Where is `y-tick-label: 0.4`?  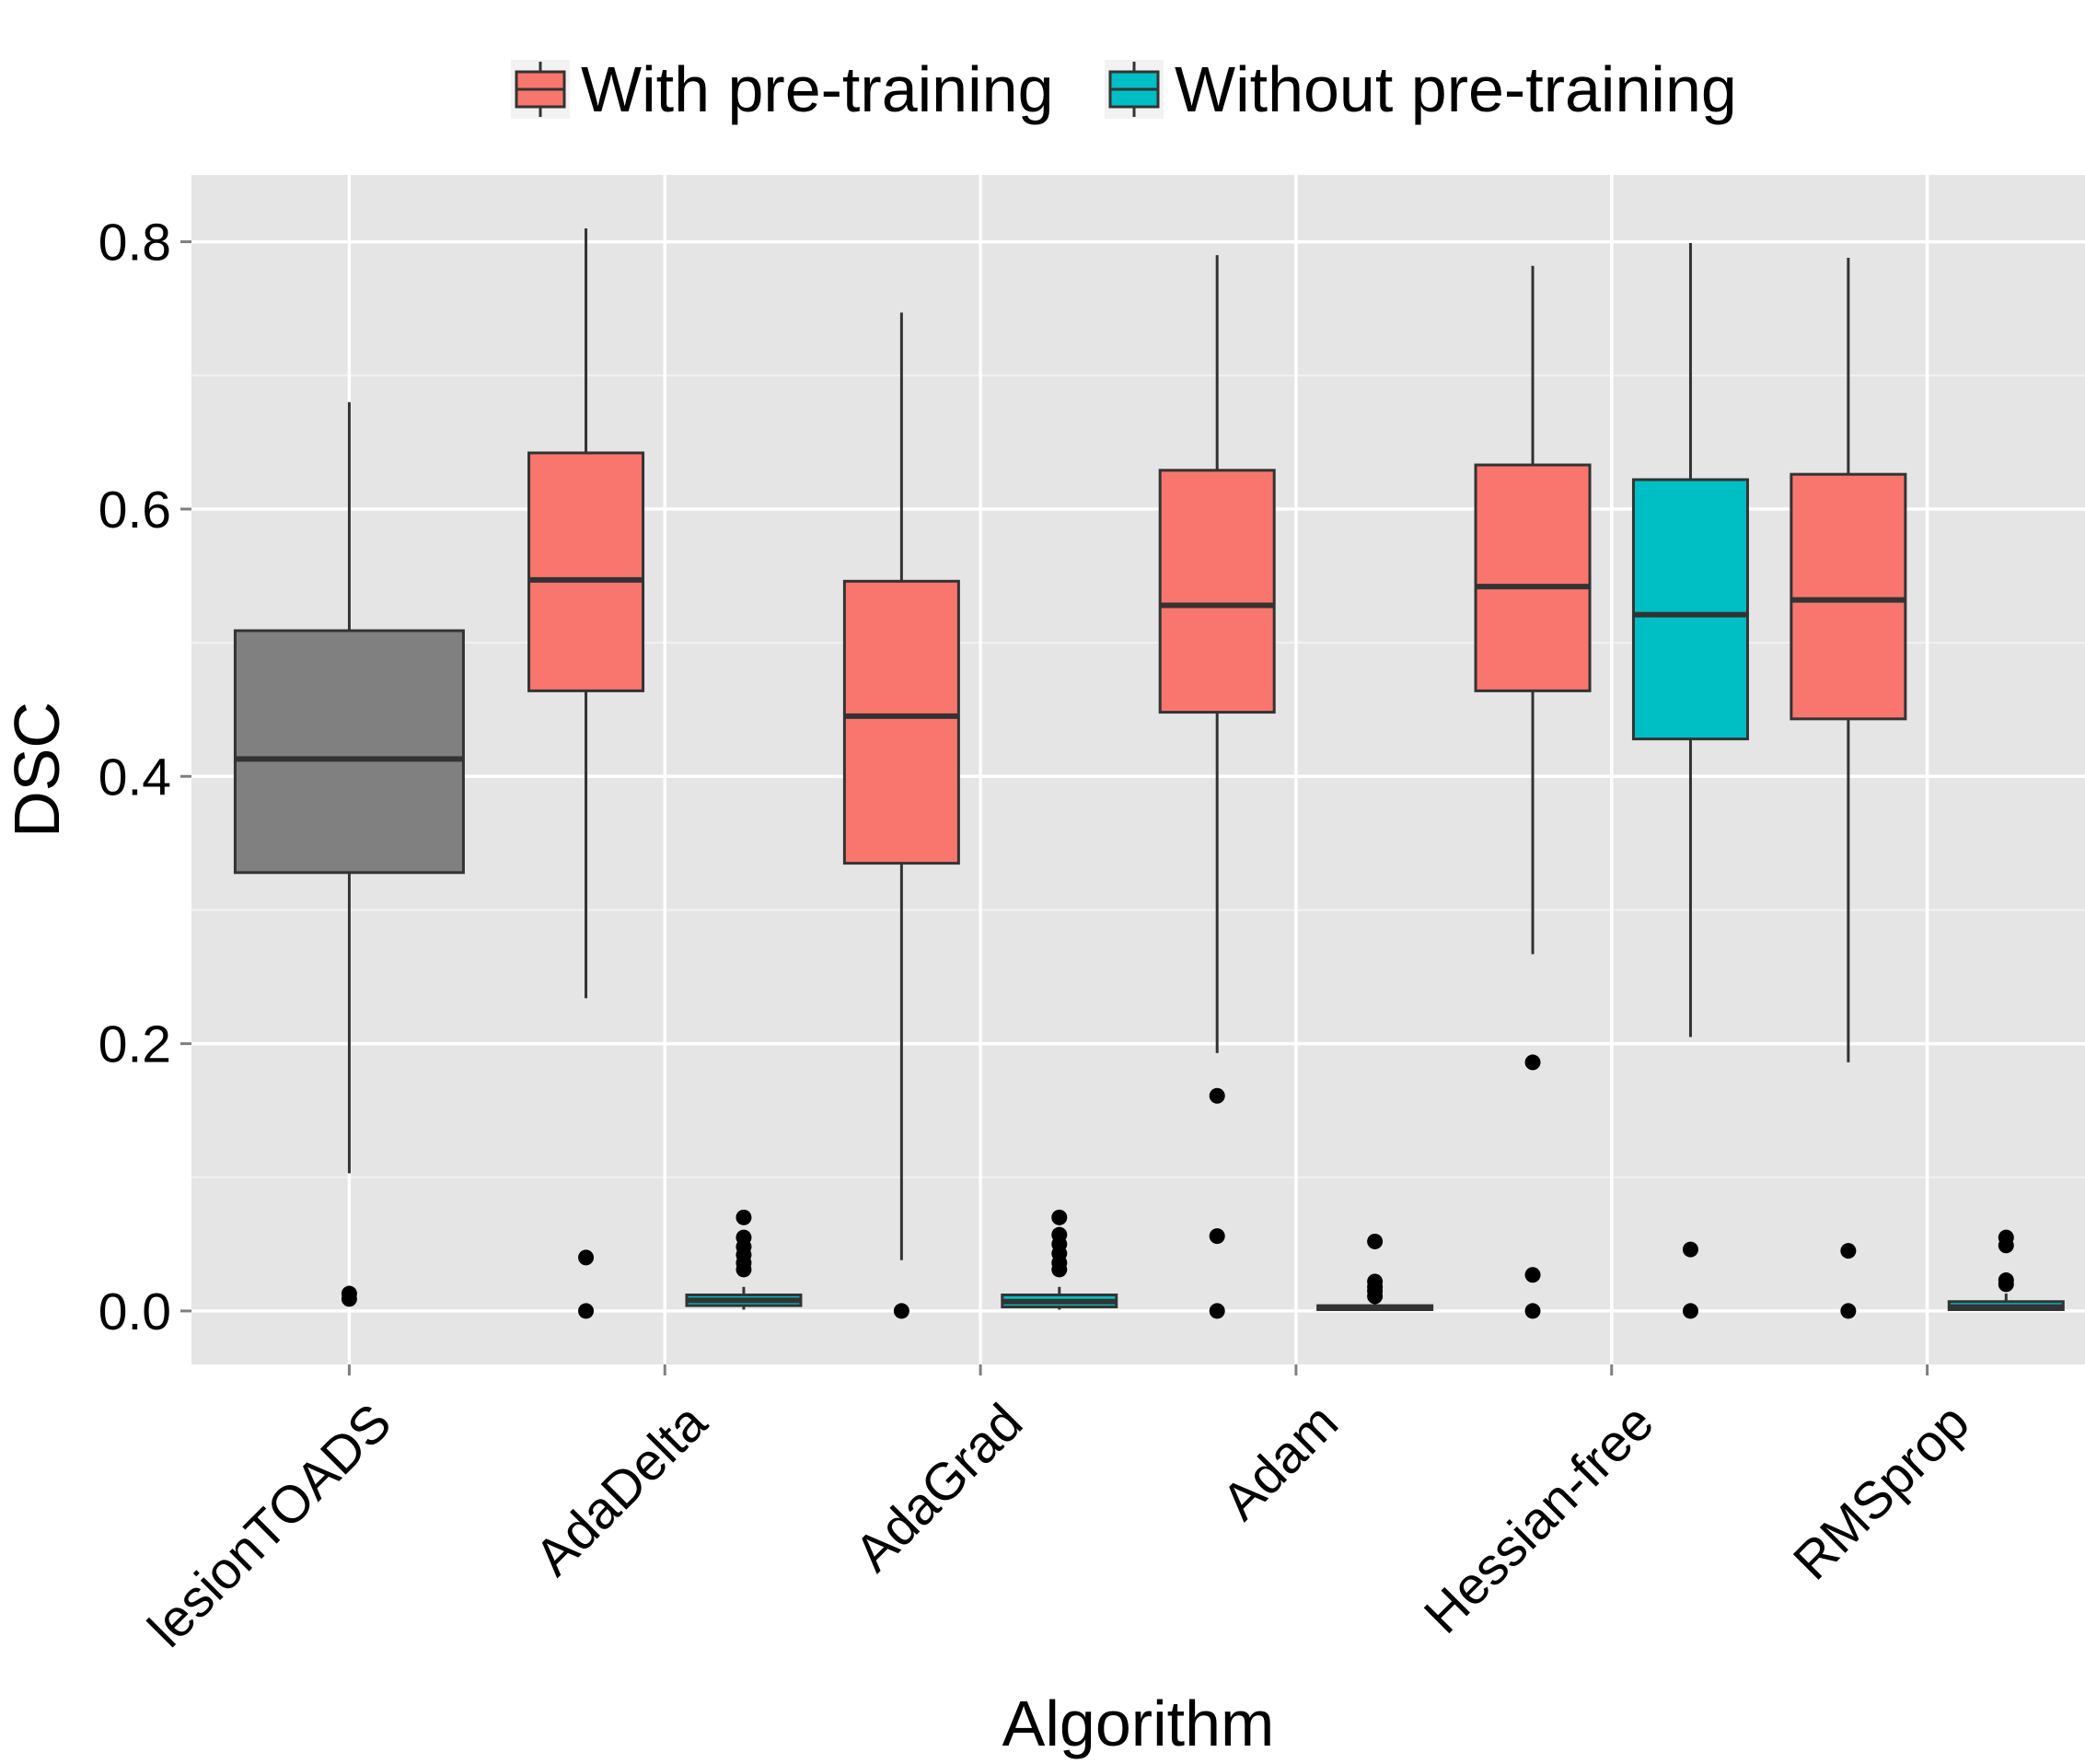 y-tick-label: 0.4 is located at coordinates (134, 777).